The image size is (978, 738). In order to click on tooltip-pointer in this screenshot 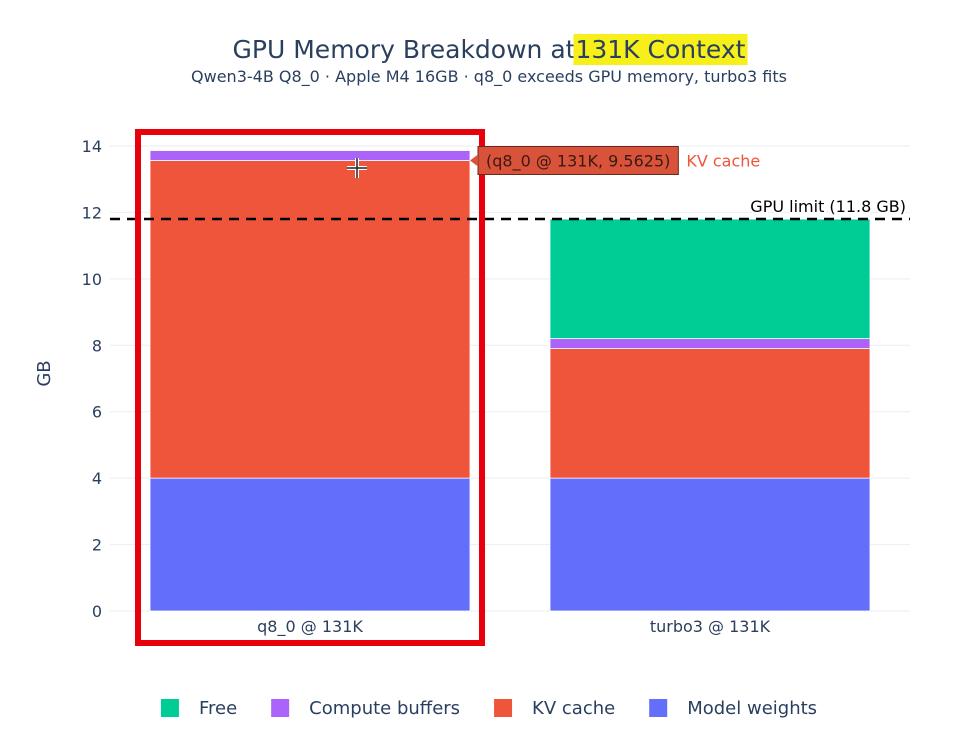, I will do `click(474, 160)`.